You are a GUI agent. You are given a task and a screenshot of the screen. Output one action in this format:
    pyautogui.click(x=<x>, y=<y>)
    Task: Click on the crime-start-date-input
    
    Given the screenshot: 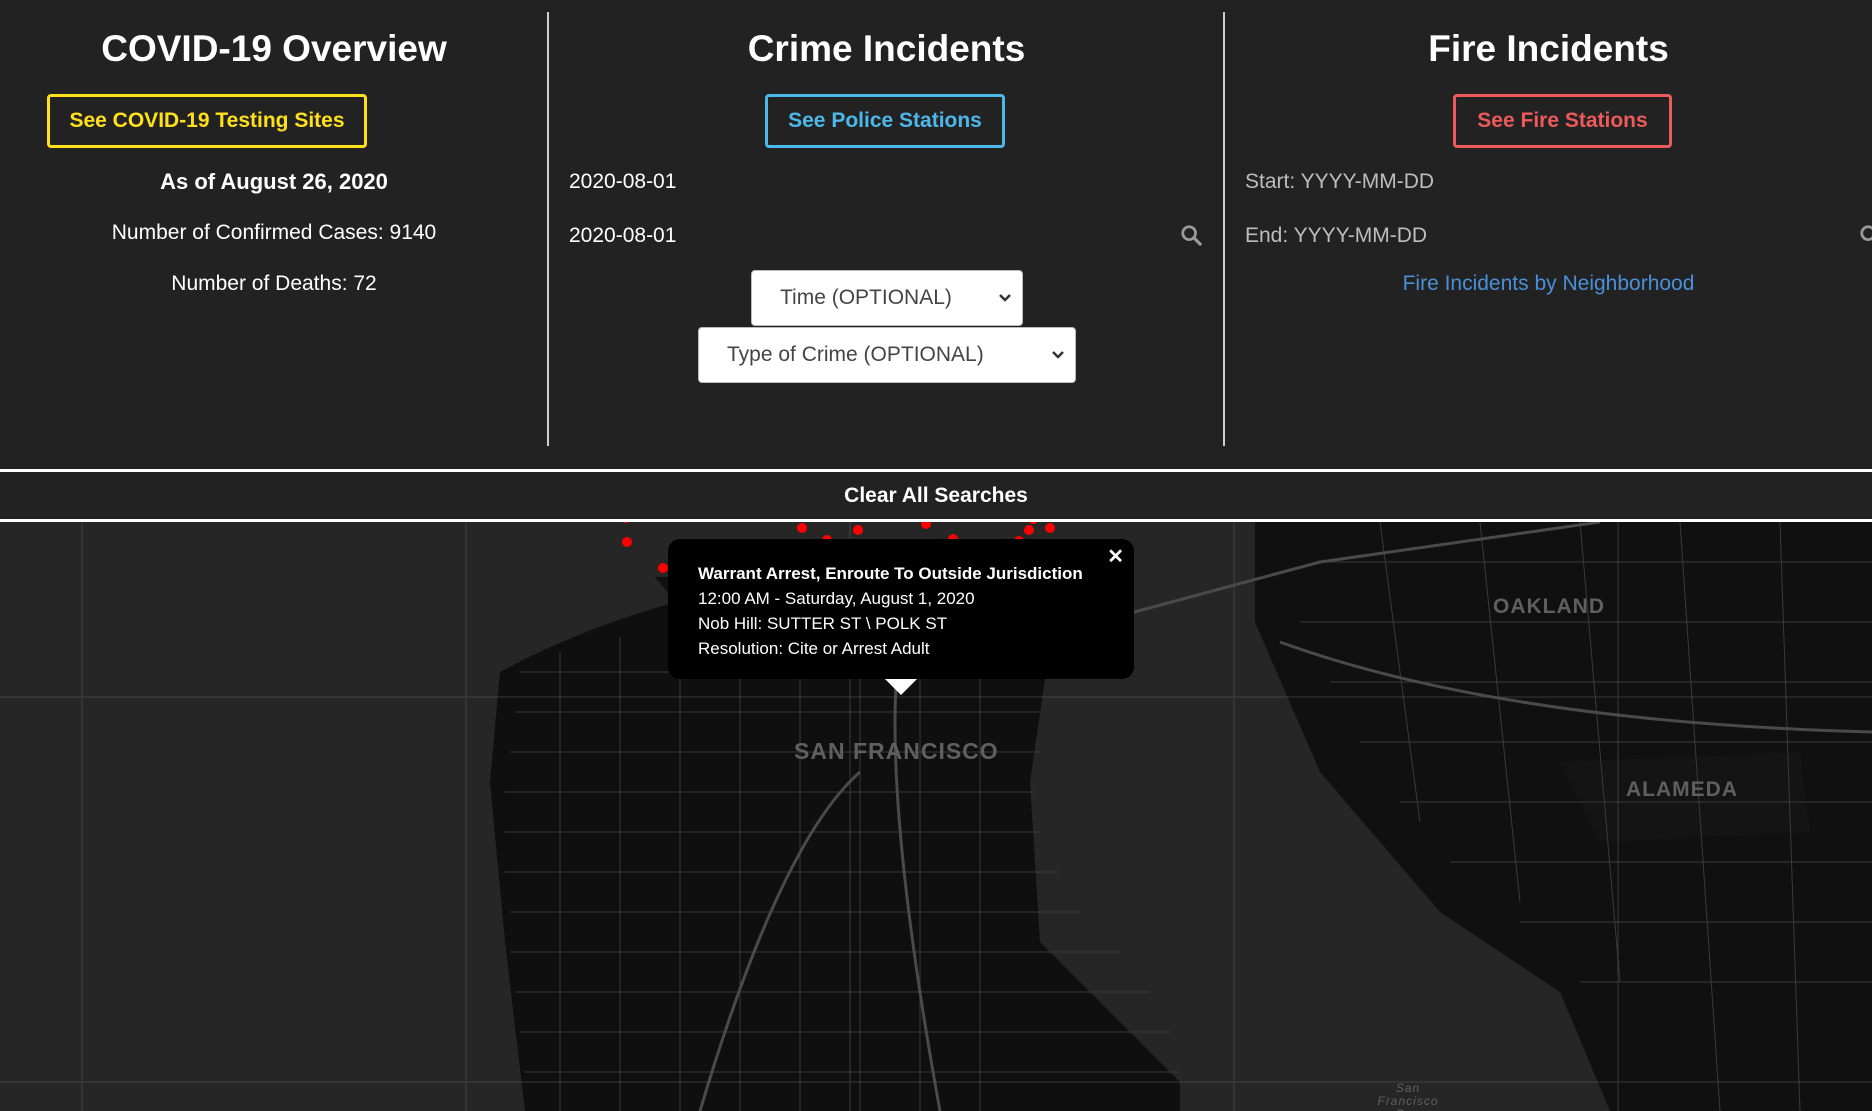 What is the action you would take?
    pyautogui.click(x=869, y=182)
    